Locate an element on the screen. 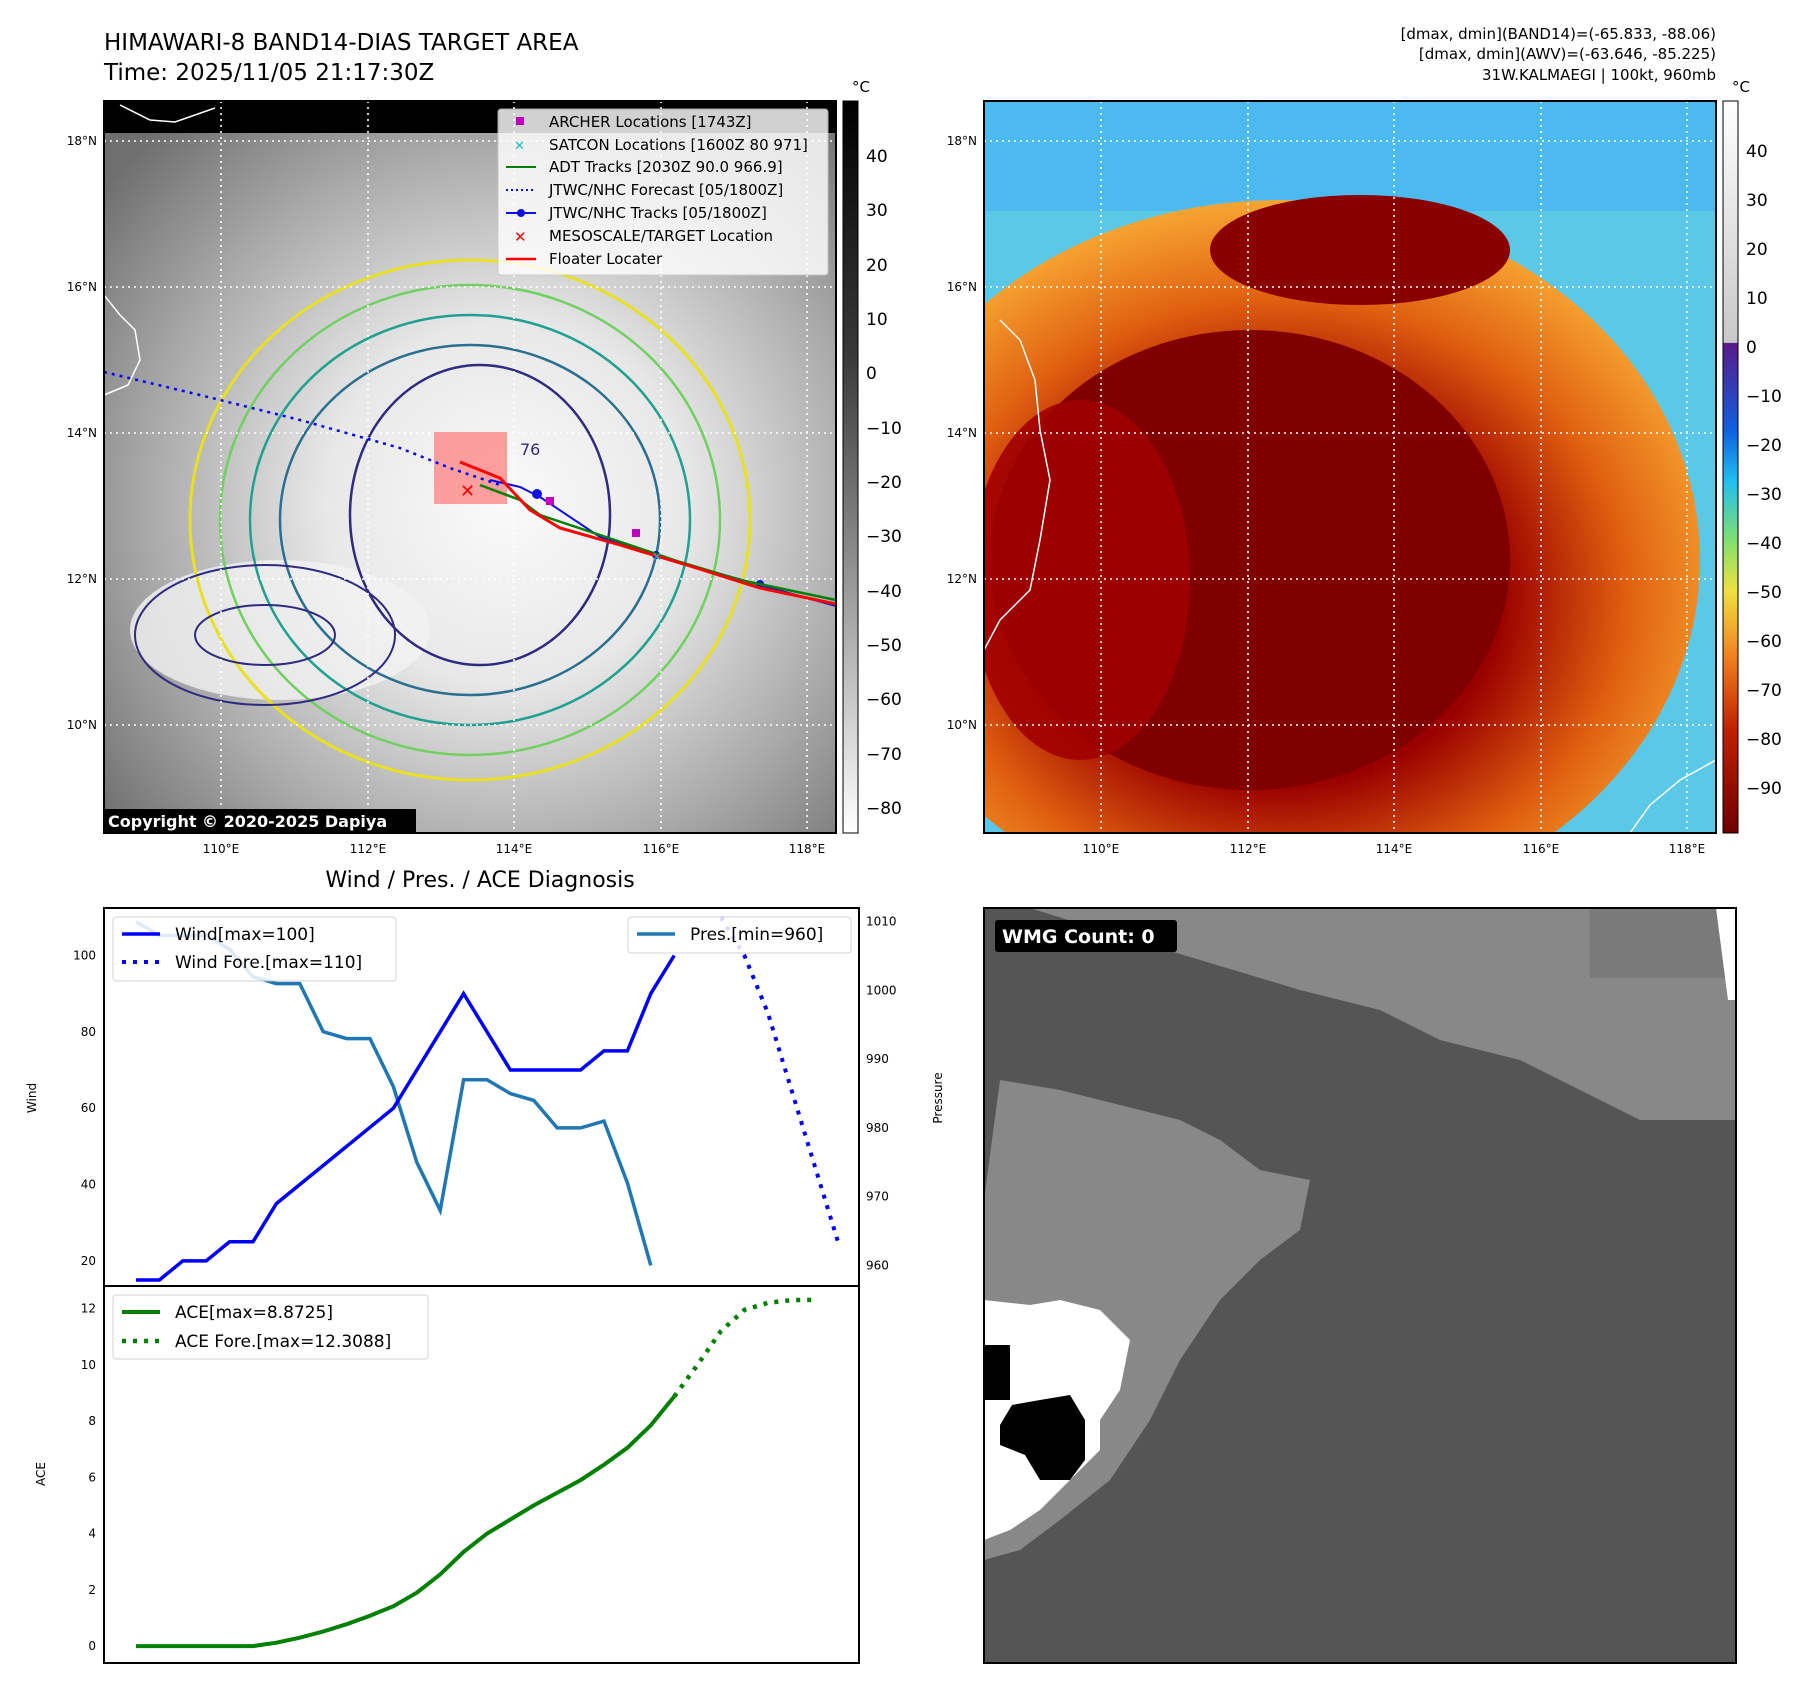 This screenshot has height=1690, width=1797. cbar-tick: −90 is located at coordinates (1764, 789).